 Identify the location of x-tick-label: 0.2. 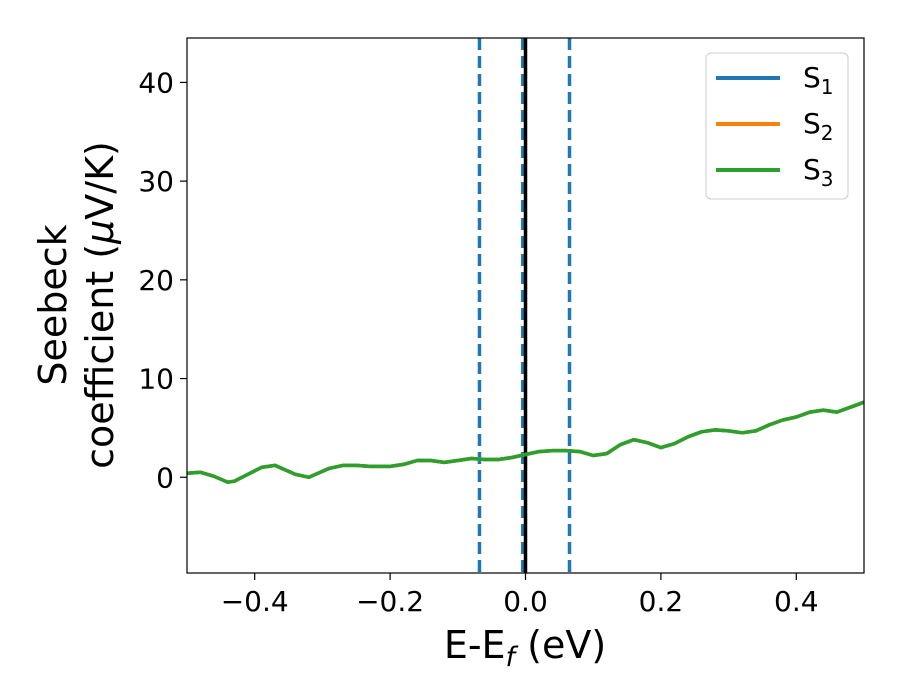
(661, 601).